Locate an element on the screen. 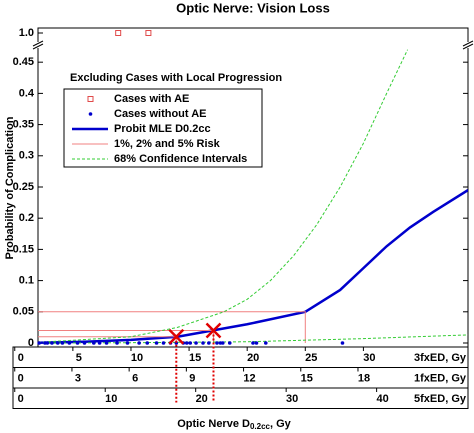 The height and width of the screenshot is (433, 474). chart-title: Optic Nerve: Vision Loss is located at coordinates (253, 7).